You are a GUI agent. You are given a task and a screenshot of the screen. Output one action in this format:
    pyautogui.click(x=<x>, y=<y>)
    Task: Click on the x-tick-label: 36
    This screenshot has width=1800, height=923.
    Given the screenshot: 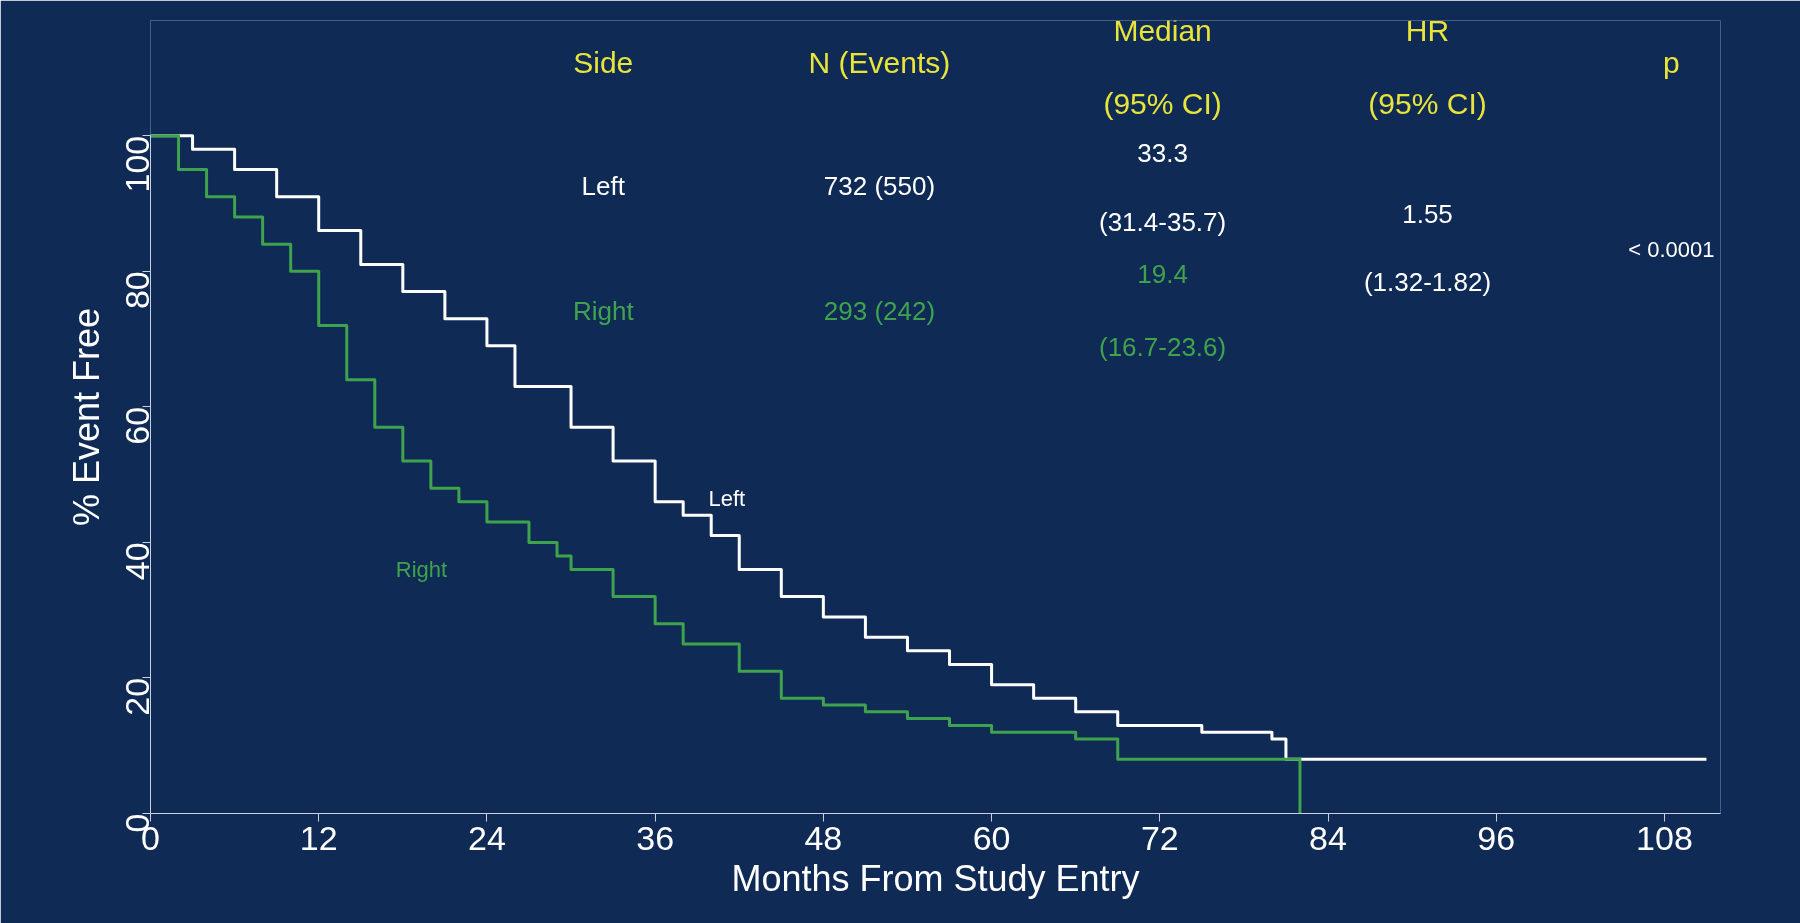 What is the action you would take?
    pyautogui.click(x=655, y=837)
    